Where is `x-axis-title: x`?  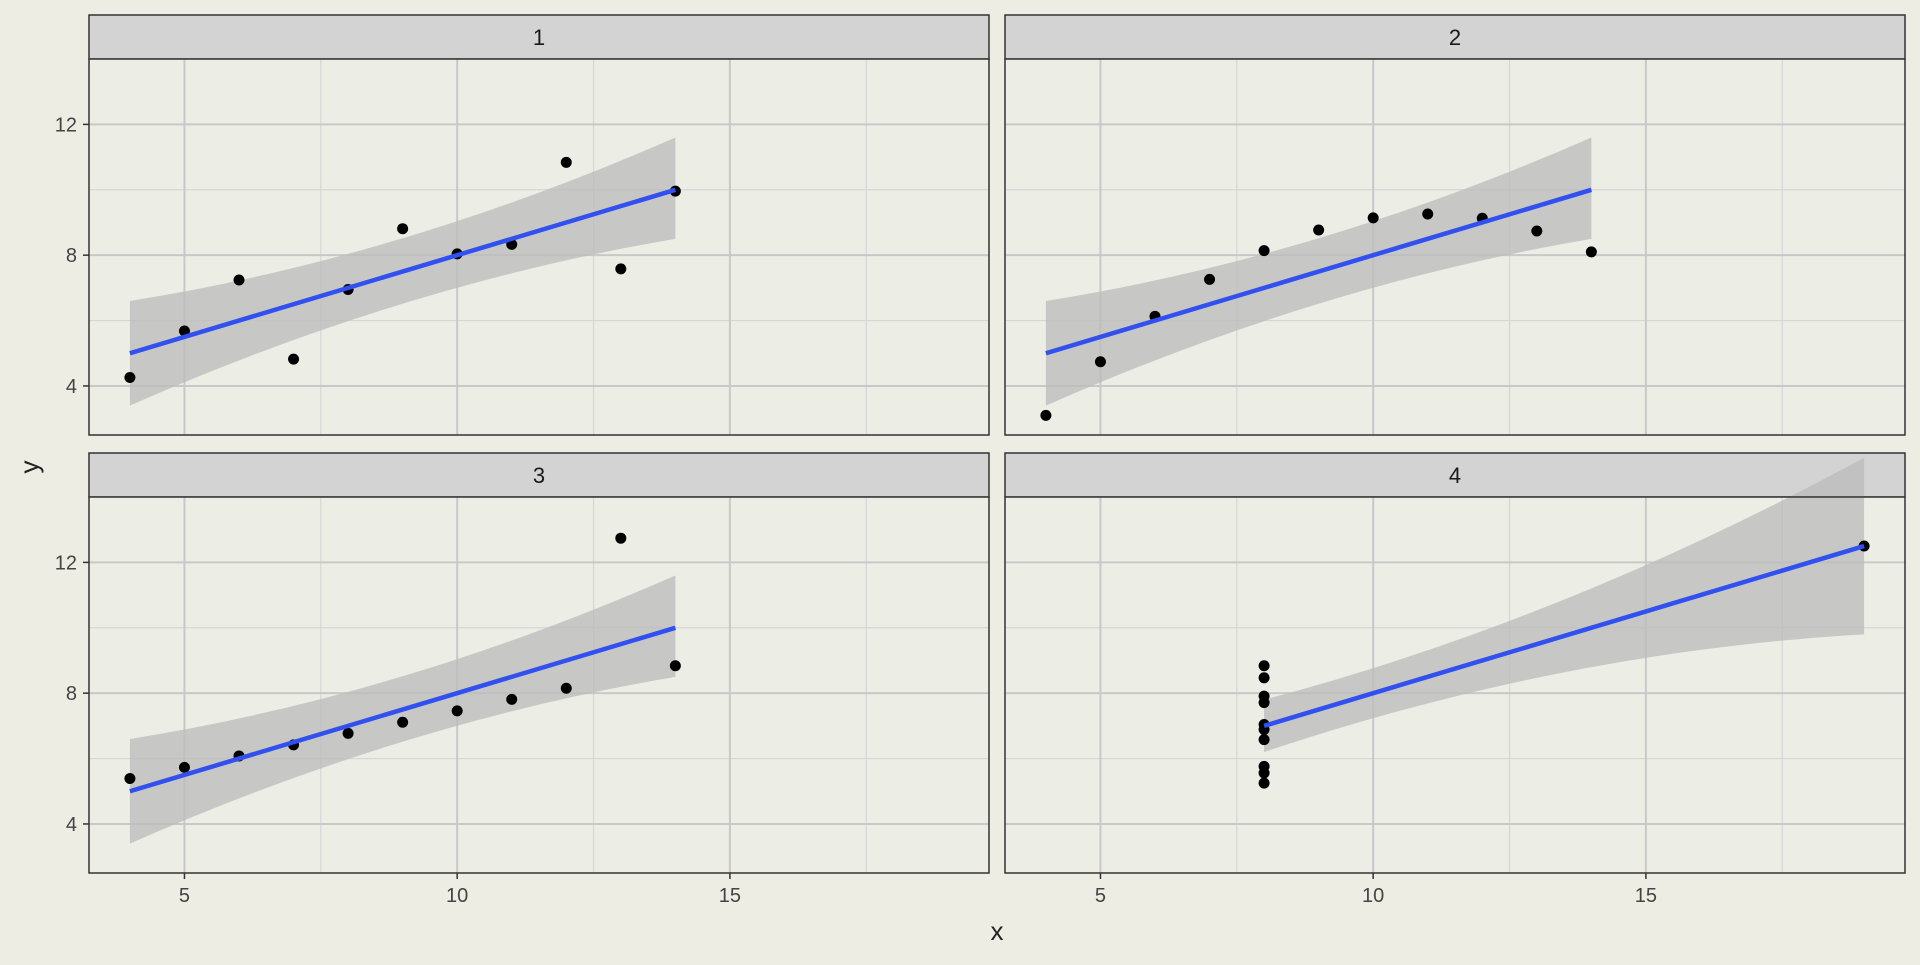
x-axis-title: x is located at coordinates (997, 931).